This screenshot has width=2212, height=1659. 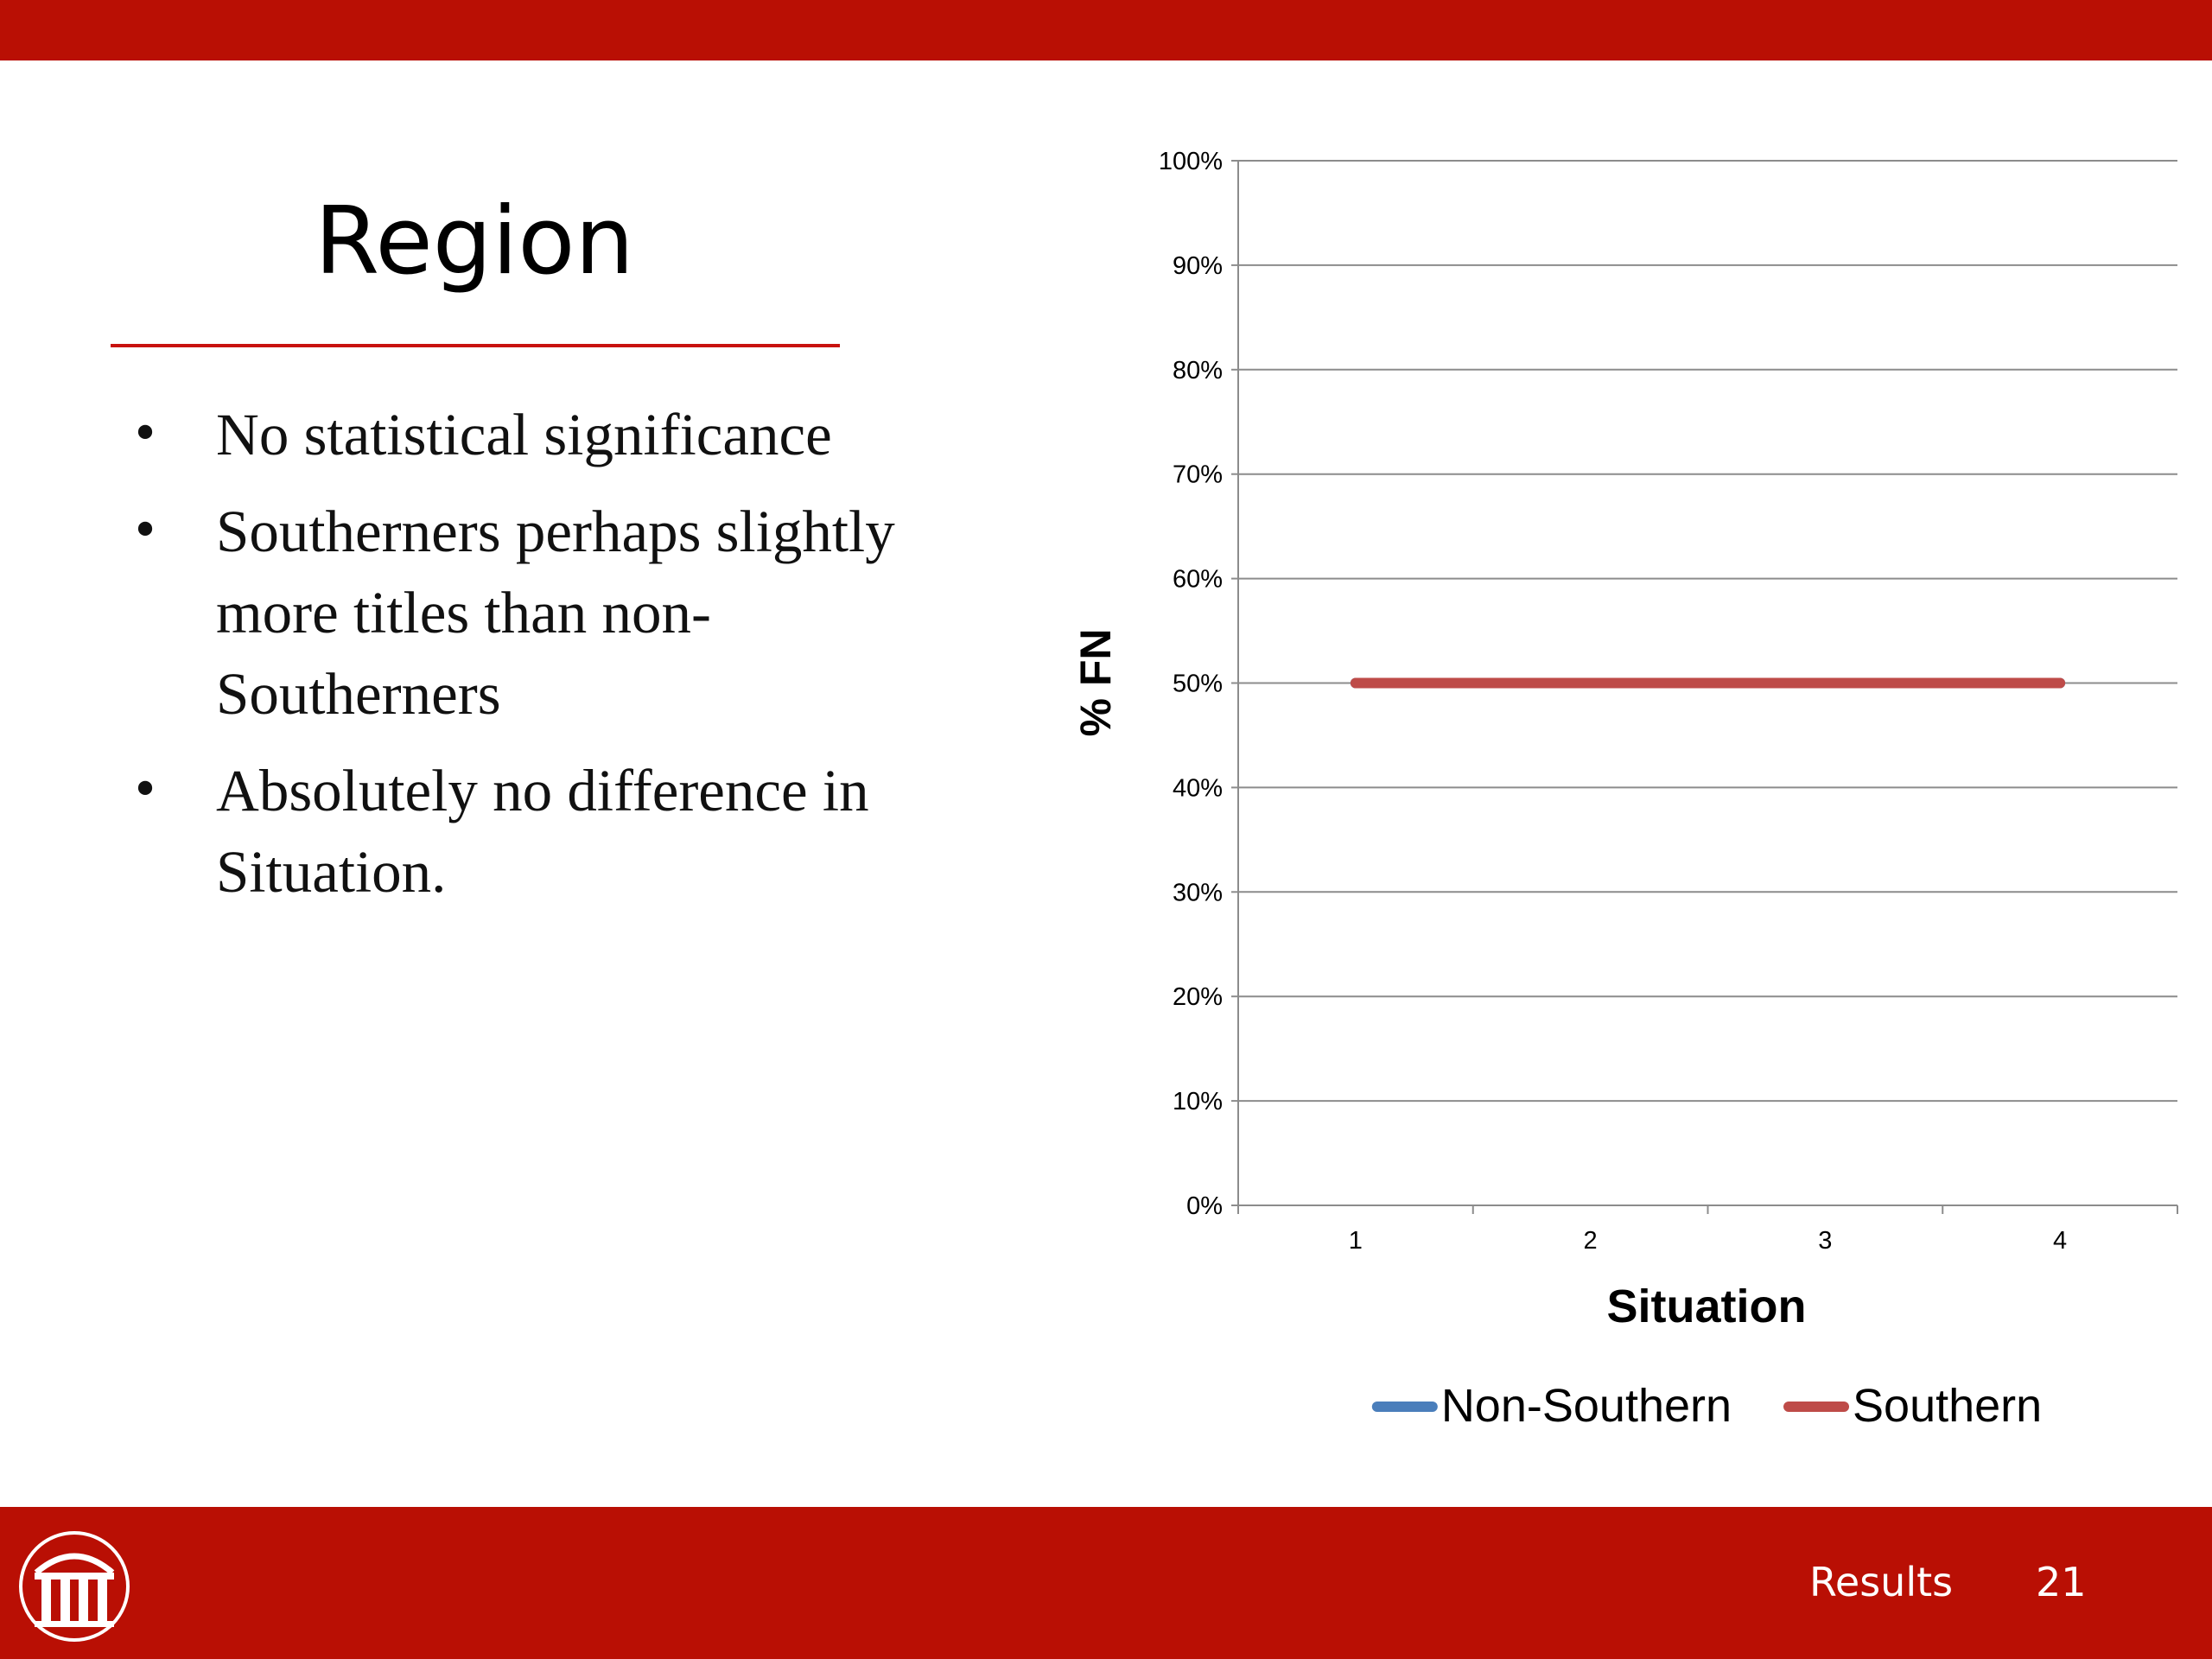 I want to click on y-tick-label: 90%, so click(x=1198, y=266).